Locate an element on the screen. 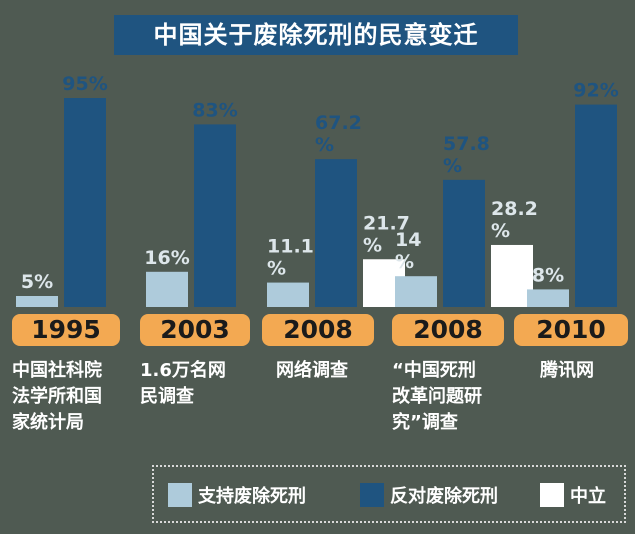 This screenshot has height=534, width=635. value-label-oppose-0: 95% is located at coordinates (84, 84).